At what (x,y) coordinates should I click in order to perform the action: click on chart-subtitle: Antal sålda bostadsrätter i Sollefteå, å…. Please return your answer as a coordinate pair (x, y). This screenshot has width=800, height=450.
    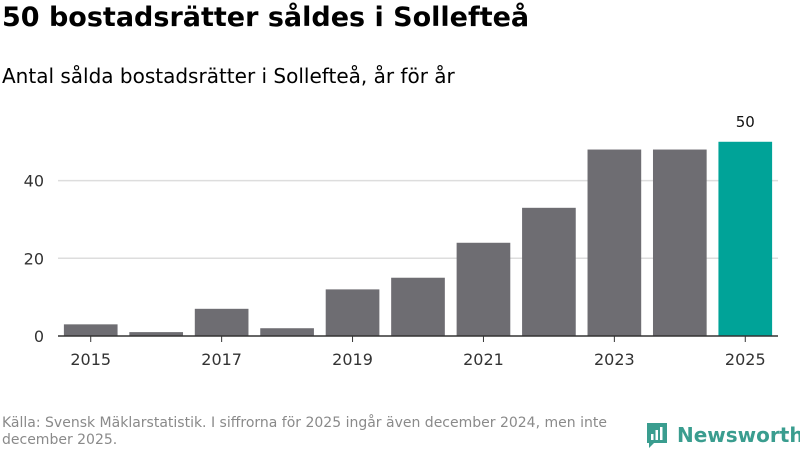
    Looking at the image, I should click on (228, 76).